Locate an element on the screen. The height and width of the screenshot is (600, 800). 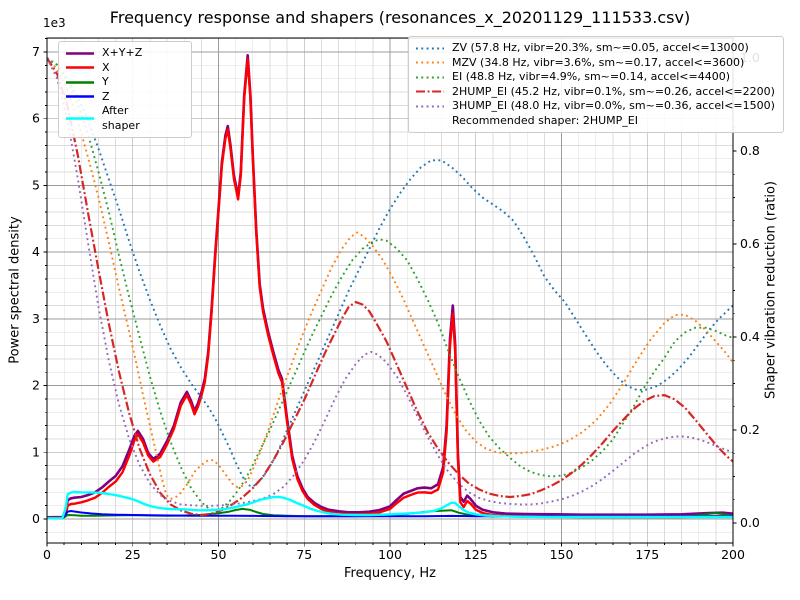
y-right-tick-label: 0.8 is located at coordinates (750, 150).